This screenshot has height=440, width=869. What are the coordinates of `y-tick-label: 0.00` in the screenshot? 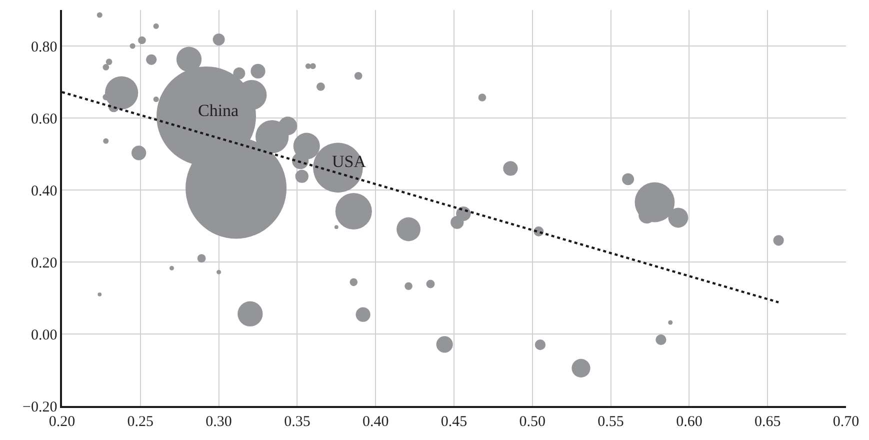 It's located at (44, 335).